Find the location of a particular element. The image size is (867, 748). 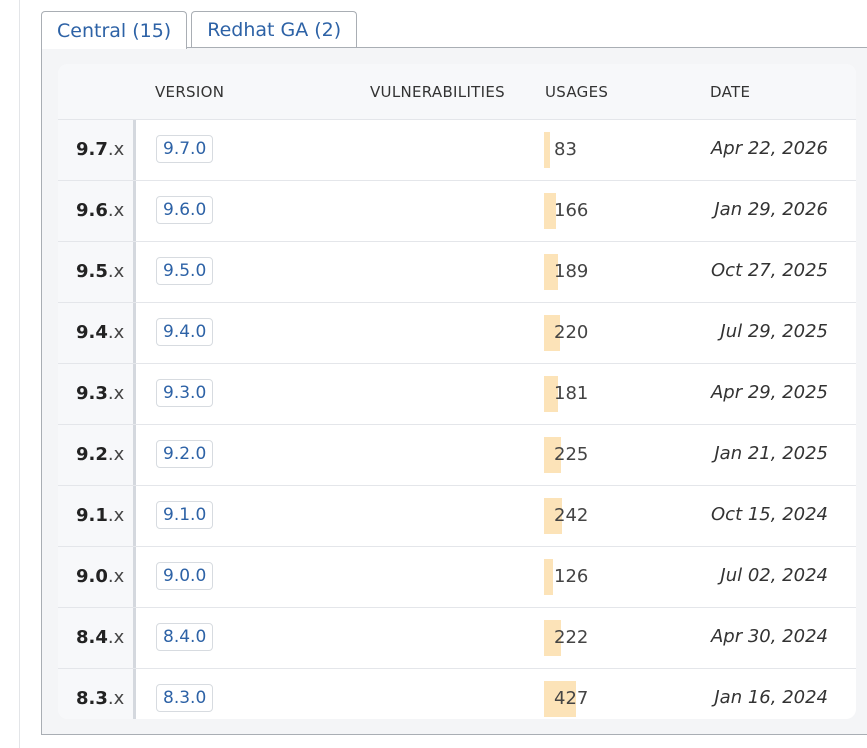

version-link: 9.7.0 is located at coordinates (185, 149).